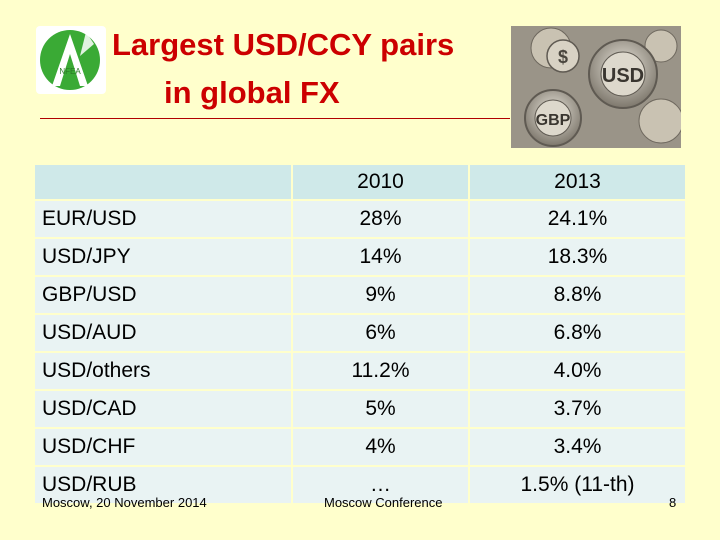 This screenshot has width=720, height=540. Describe the element at coordinates (380, 257) in the screenshot. I see `value-2010: 14%` at that location.